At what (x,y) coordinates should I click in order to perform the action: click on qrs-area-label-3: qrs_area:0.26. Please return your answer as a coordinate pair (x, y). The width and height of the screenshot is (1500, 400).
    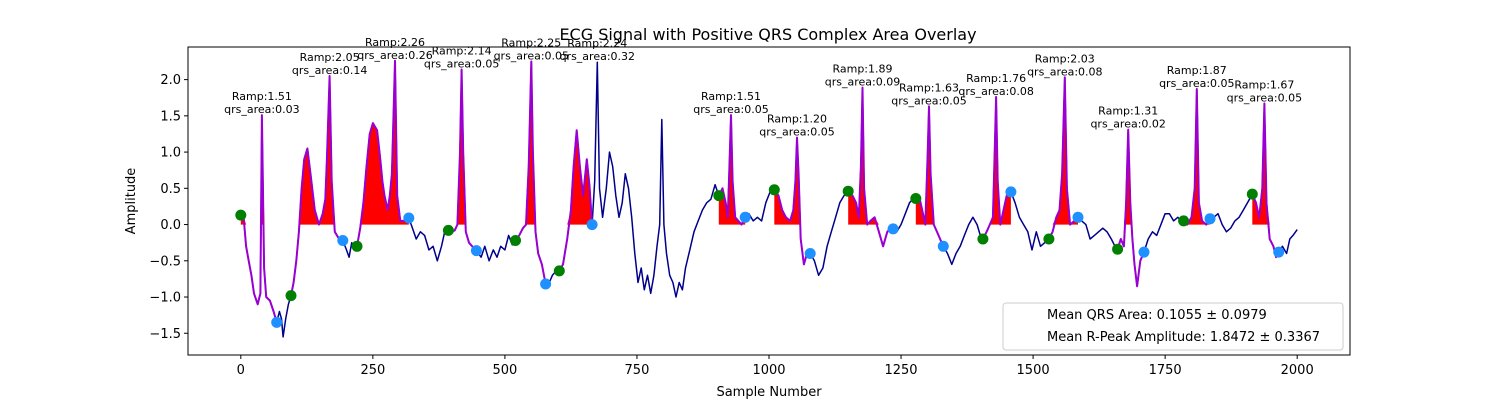
    Looking at the image, I should click on (394, 55).